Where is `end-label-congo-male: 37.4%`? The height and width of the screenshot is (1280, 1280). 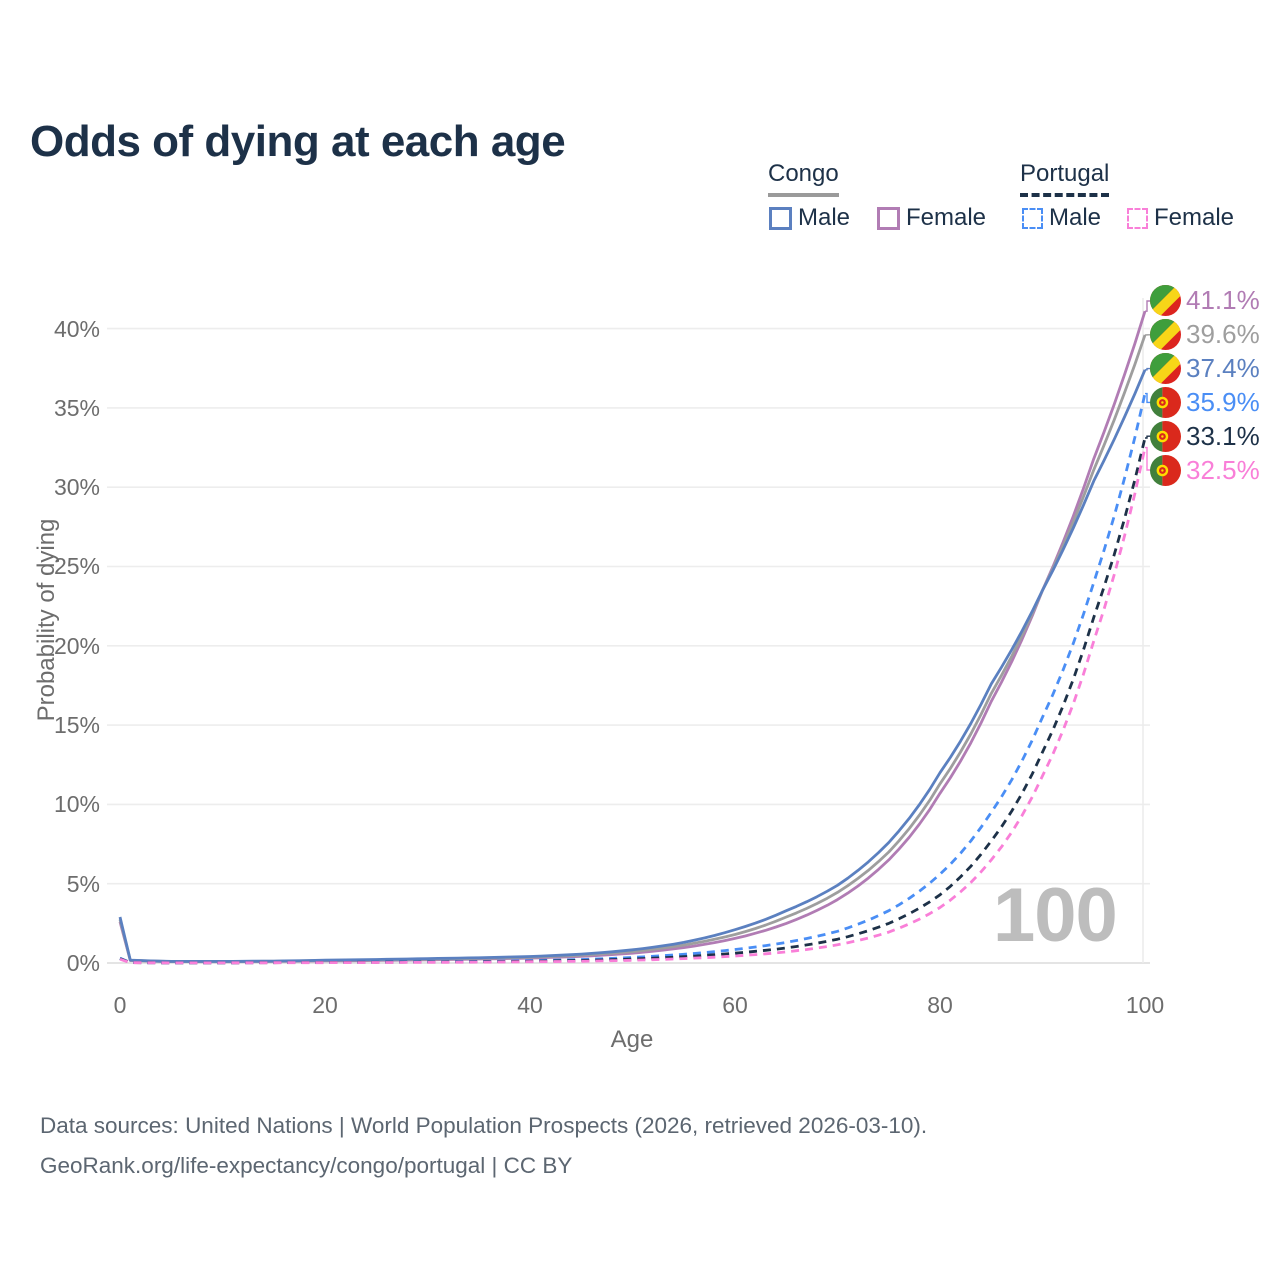
end-label-congo-male: 37.4% is located at coordinates (1205, 368).